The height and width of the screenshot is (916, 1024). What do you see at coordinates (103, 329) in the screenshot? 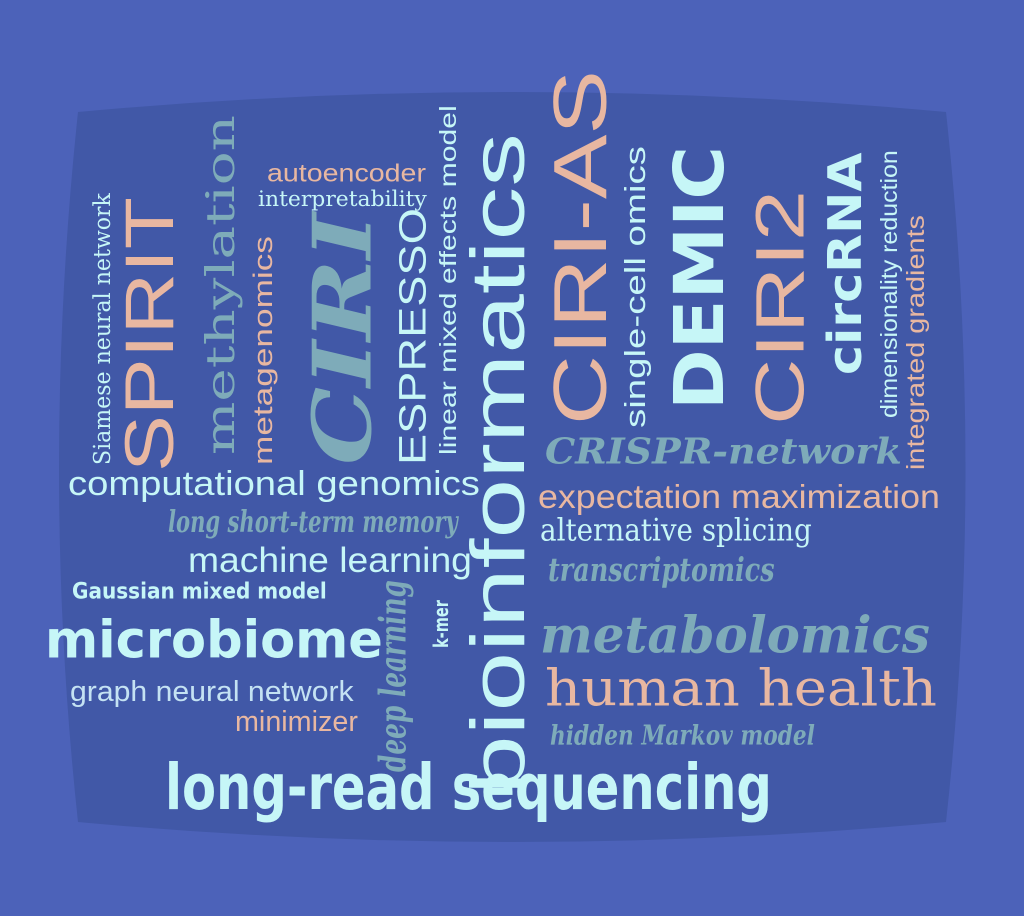
I see `word-siamese-neural-network: Siamese neural network` at bounding box center [103, 329].